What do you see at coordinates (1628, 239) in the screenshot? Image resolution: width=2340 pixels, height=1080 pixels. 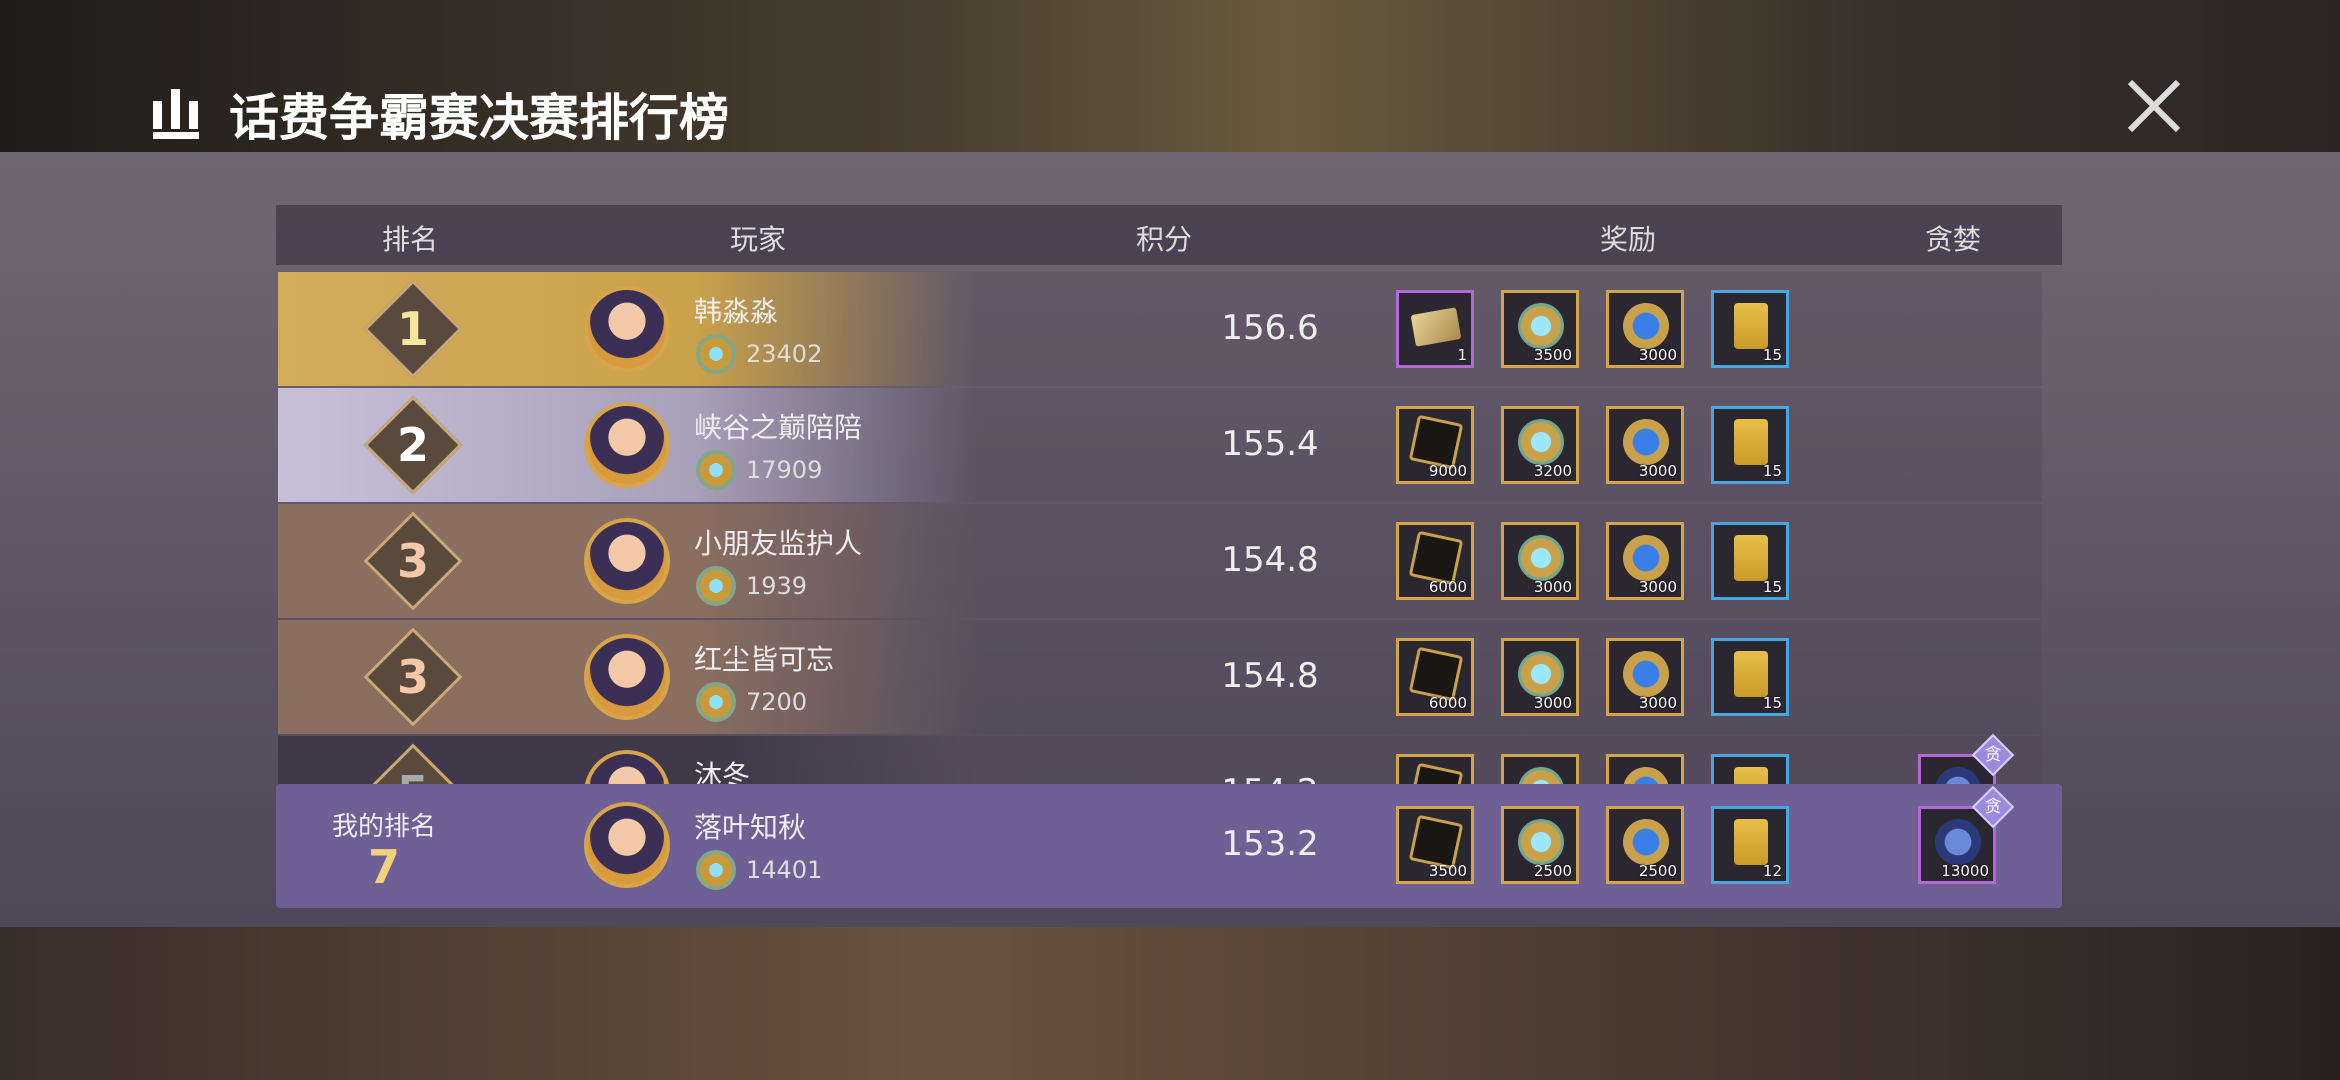 I see `col-rewards: 奖励` at bounding box center [1628, 239].